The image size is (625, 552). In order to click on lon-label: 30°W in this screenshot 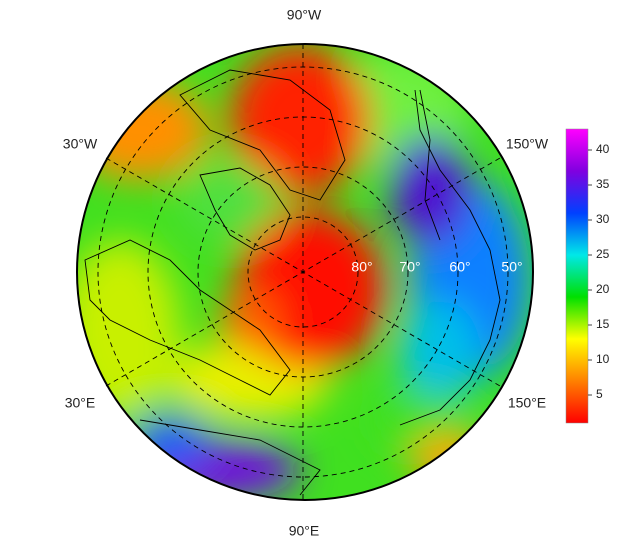, I will do `click(80, 144)`.